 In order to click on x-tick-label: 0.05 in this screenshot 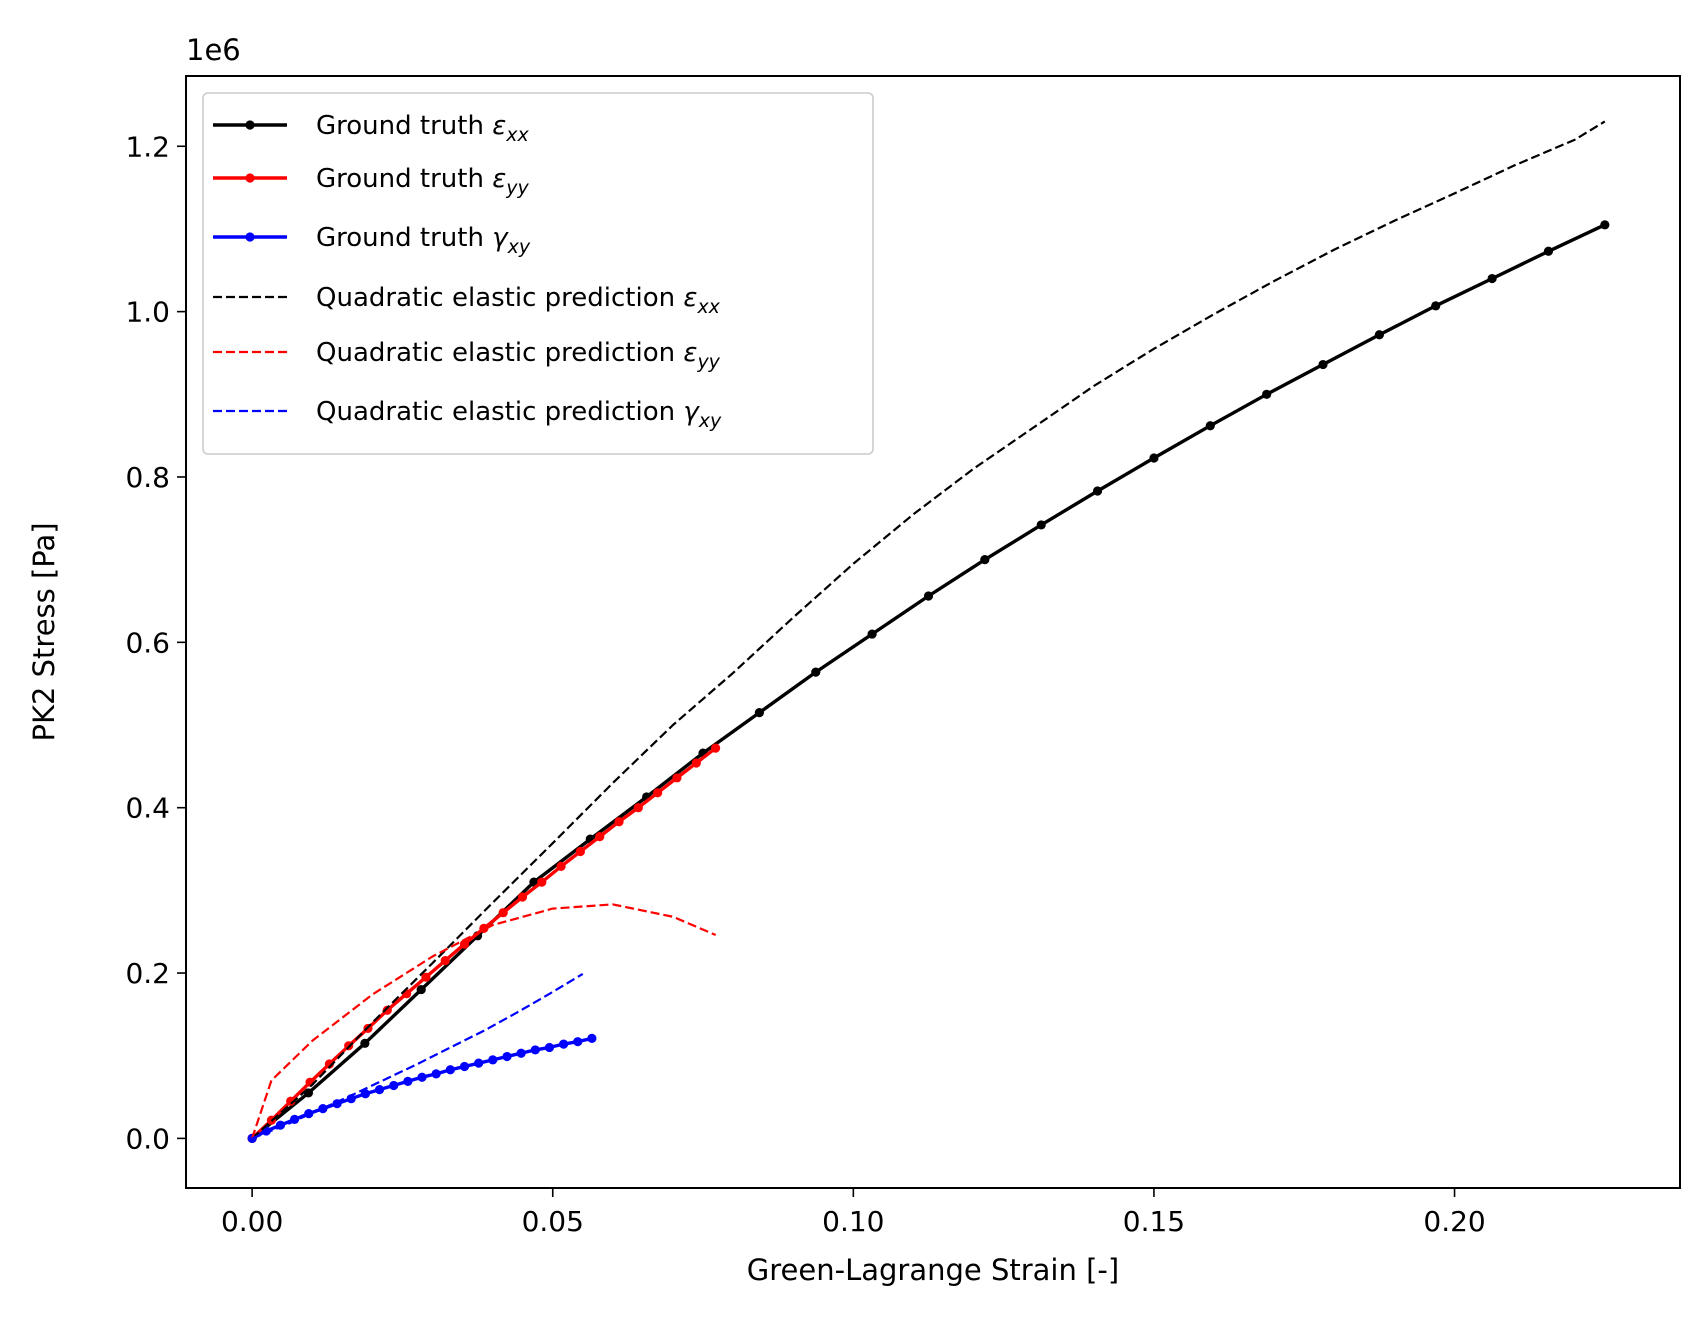, I will do `click(553, 1221)`.